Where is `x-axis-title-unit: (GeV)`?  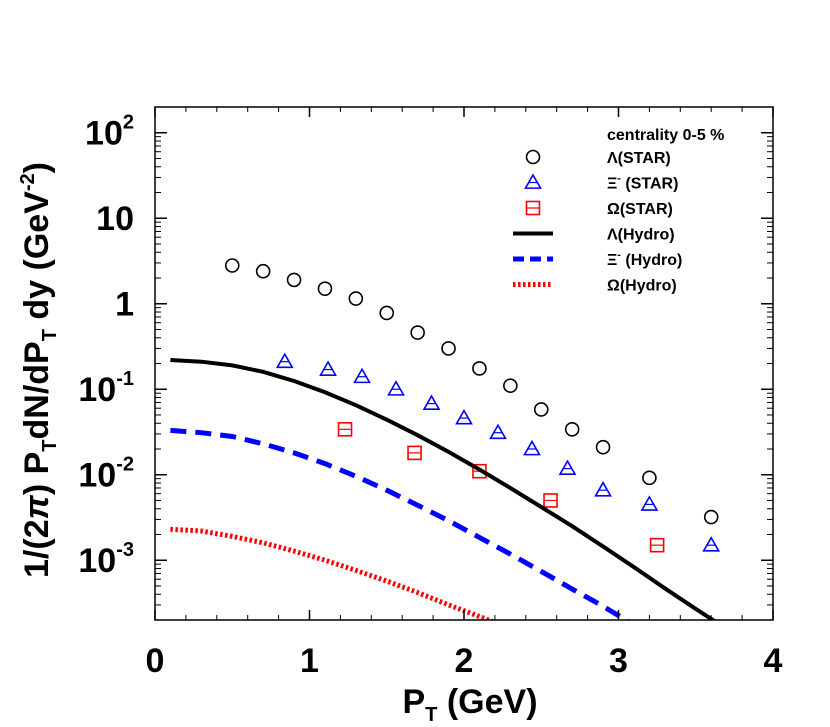
x-axis-title-unit: (GeV) is located at coordinates (487, 702).